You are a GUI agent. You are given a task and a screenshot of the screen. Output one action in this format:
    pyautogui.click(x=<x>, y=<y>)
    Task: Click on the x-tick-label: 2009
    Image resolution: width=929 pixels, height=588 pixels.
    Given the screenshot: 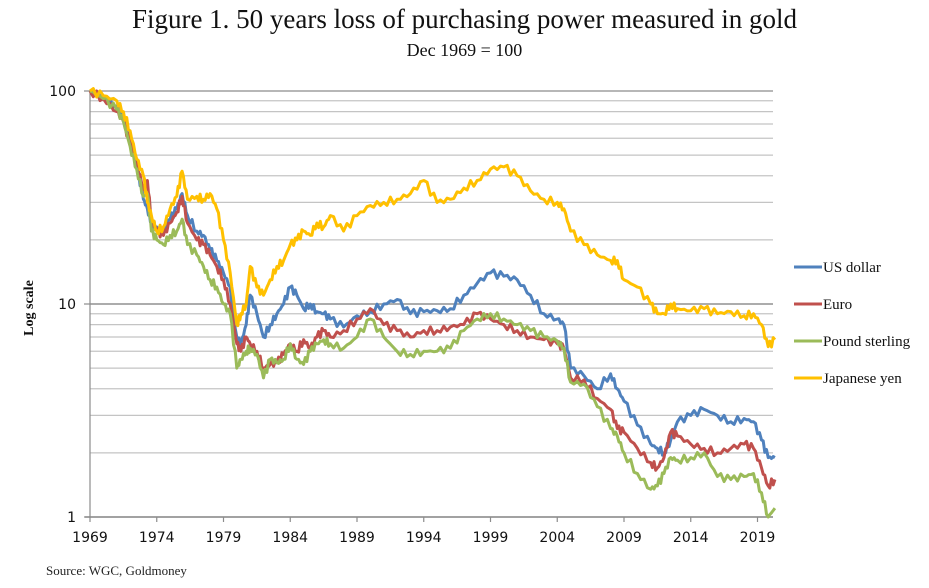 What is the action you would take?
    pyautogui.click(x=624, y=538)
    